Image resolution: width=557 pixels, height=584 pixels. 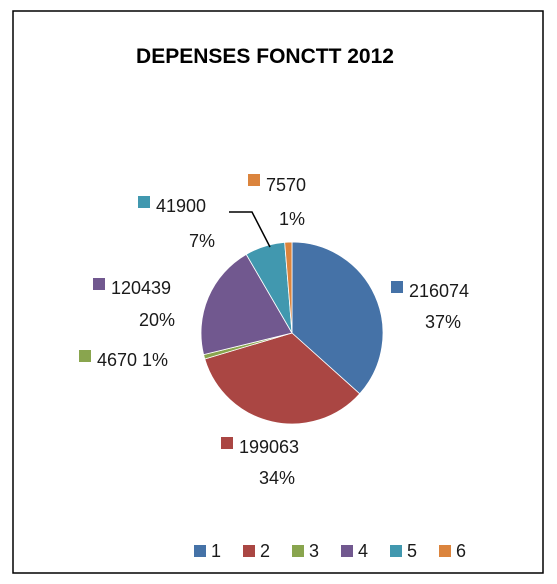 What do you see at coordinates (157, 320) in the screenshot?
I see `data-label-percent-4: 20%` at bounding box center [157, 320].